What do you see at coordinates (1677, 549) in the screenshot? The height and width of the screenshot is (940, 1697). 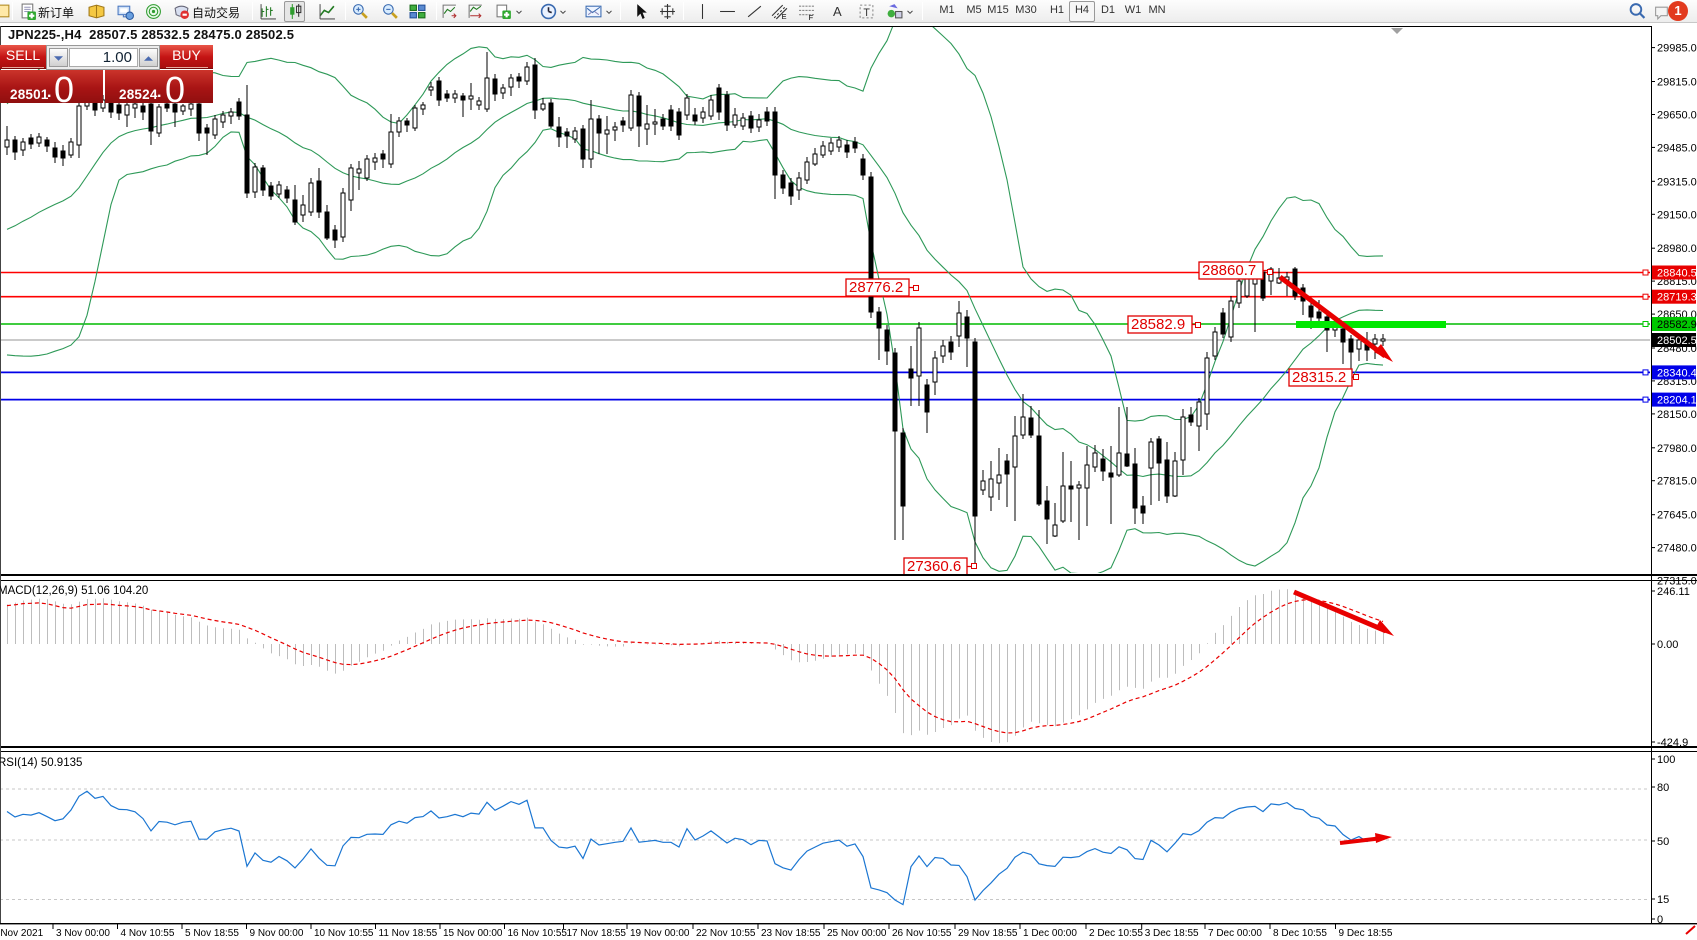 I see `svg-text: 27480.0` at bounding box center [1677, 549].